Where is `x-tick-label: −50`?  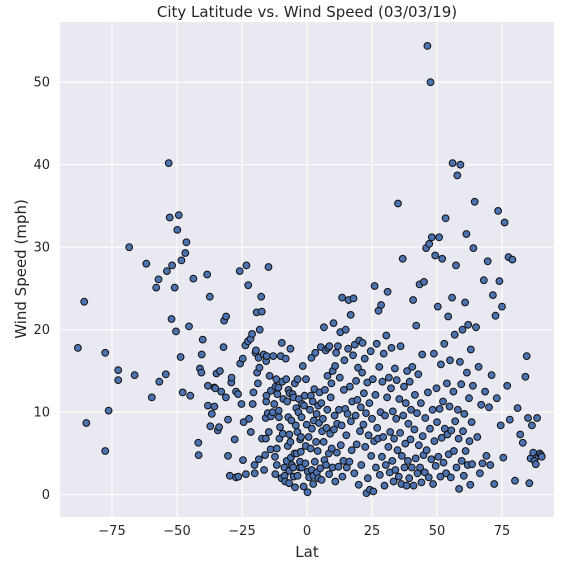 x-tick-label: −50 is located at coordinates (176, 531).